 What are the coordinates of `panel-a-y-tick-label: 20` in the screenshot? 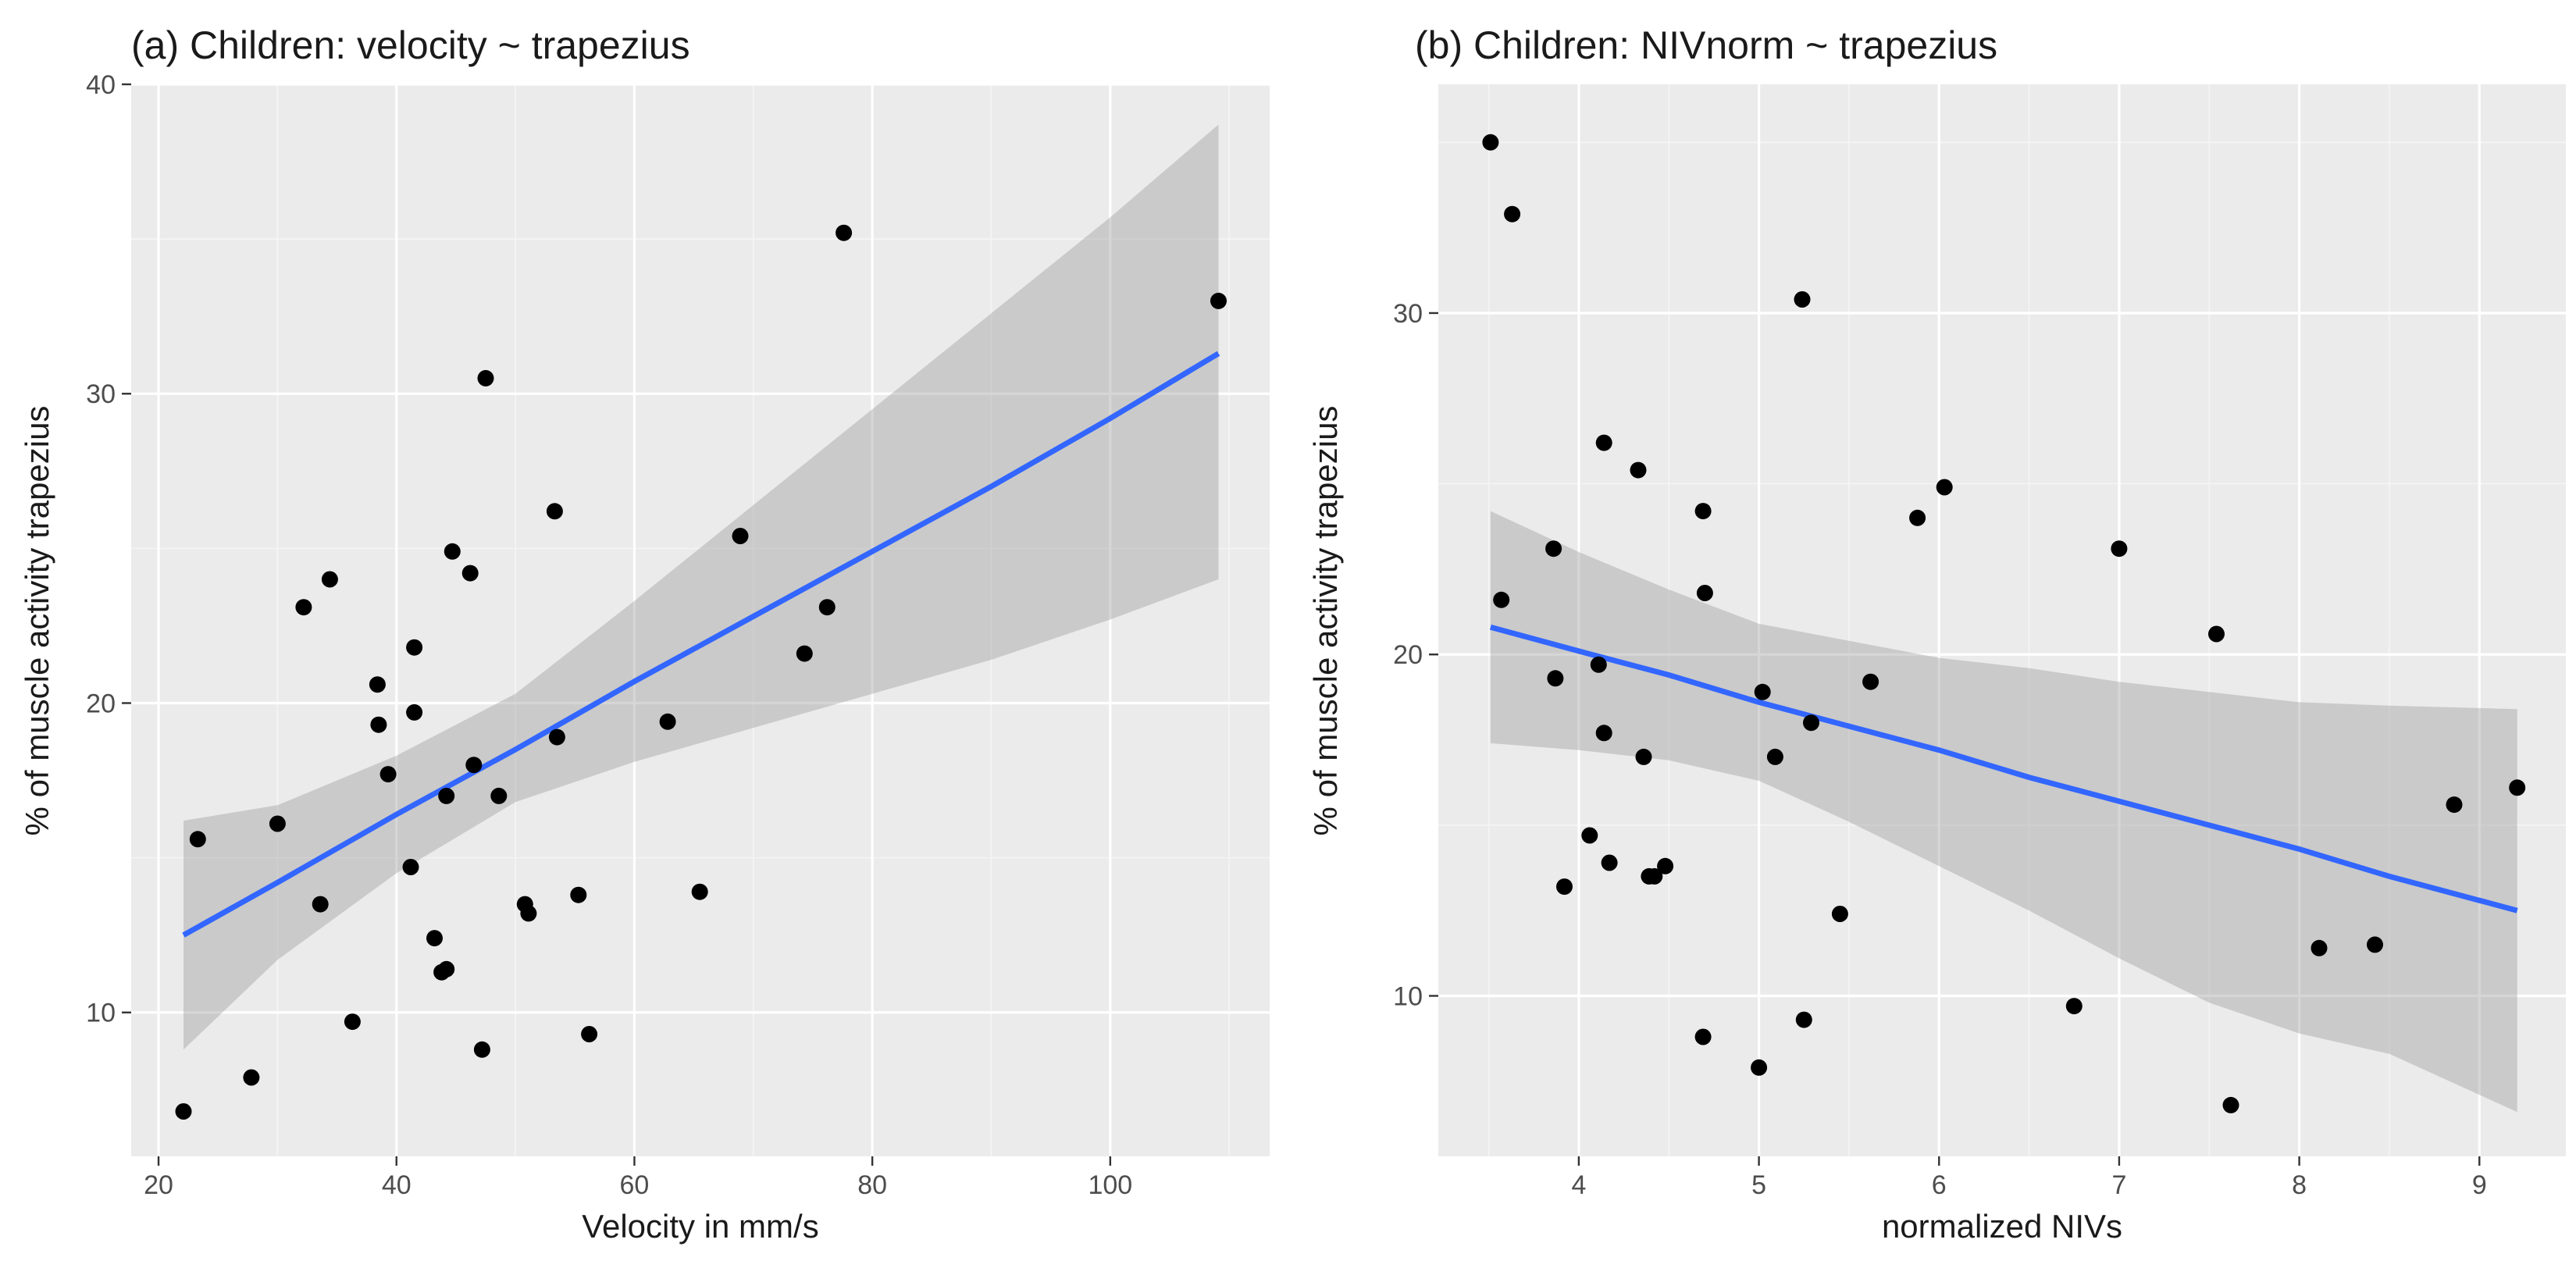 It's located at (101, 703).